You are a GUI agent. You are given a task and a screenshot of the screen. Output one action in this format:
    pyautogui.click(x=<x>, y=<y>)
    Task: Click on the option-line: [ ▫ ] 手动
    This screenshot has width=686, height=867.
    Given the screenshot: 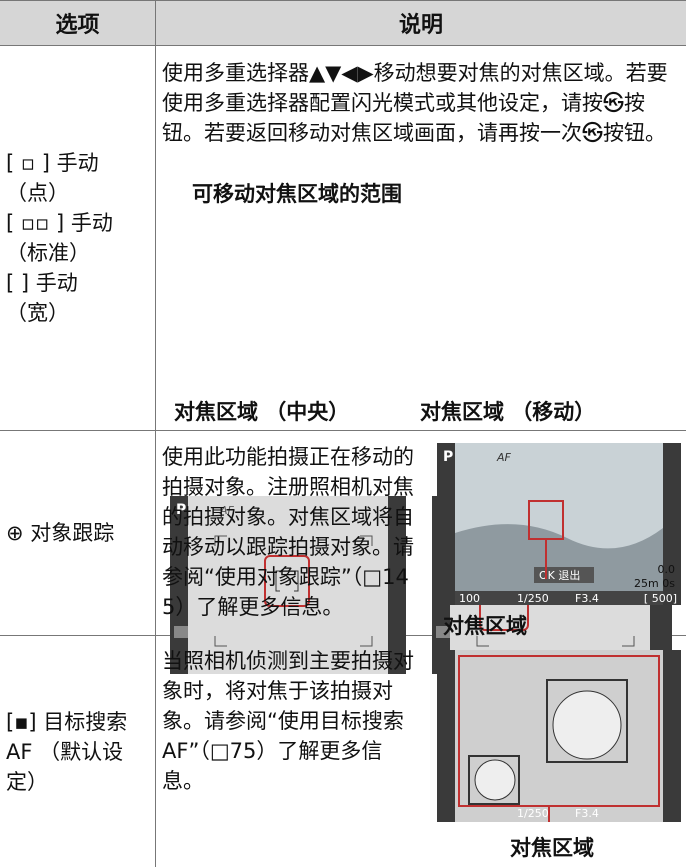 What is the action you would take?
    pyautogui.click(x=52, y=163)
    